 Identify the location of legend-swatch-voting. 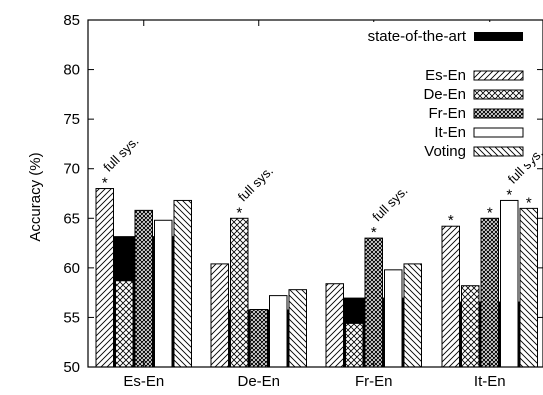
(498, 151).